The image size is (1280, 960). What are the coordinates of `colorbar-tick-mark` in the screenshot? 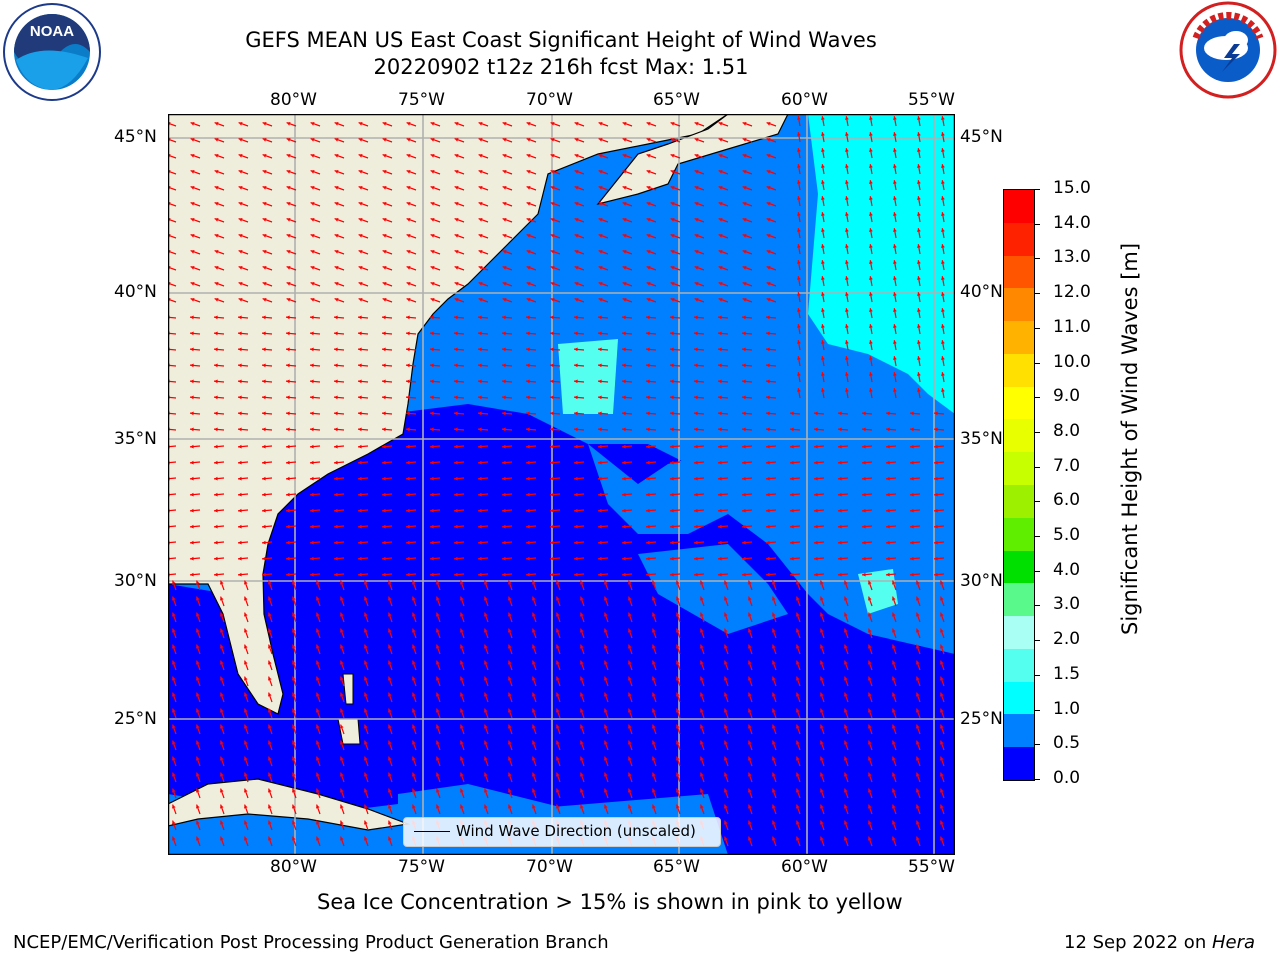 It's located at (1037, 259).